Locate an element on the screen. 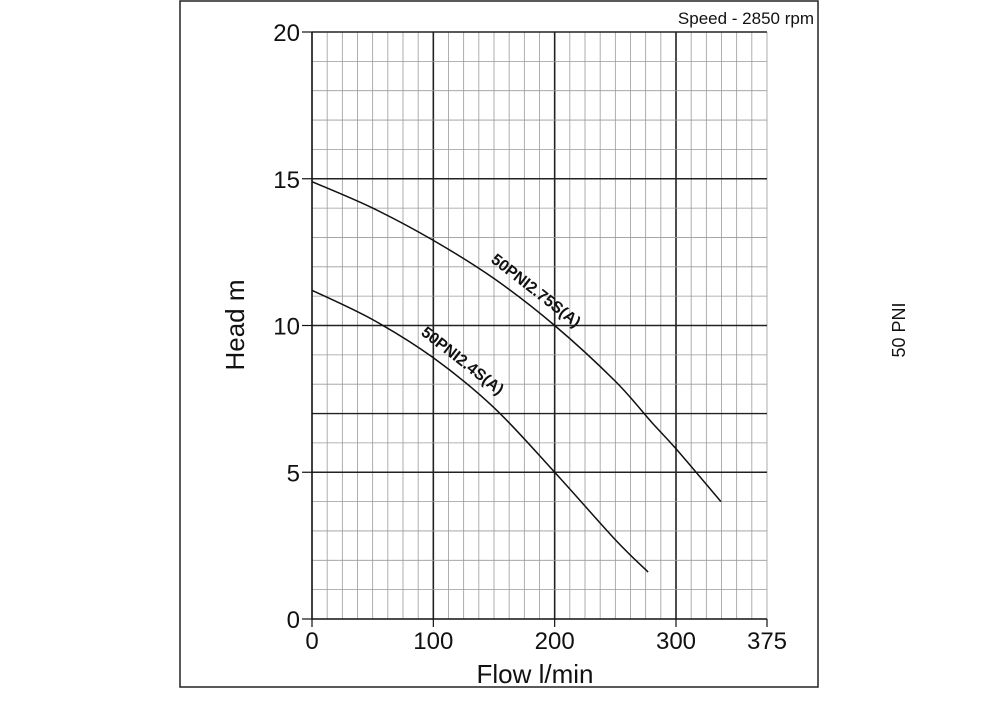 The image size is (1000, 707). series-label-1: 50PNI2.75S(A) is located at coordinates (536, 291).